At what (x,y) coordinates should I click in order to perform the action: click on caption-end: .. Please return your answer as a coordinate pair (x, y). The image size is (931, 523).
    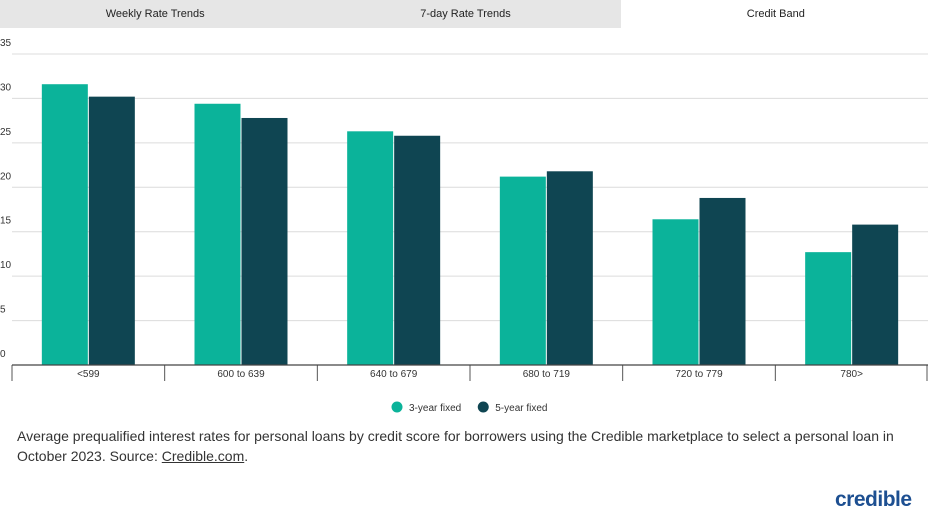
    Looking at the image, I should click on (246, 456).